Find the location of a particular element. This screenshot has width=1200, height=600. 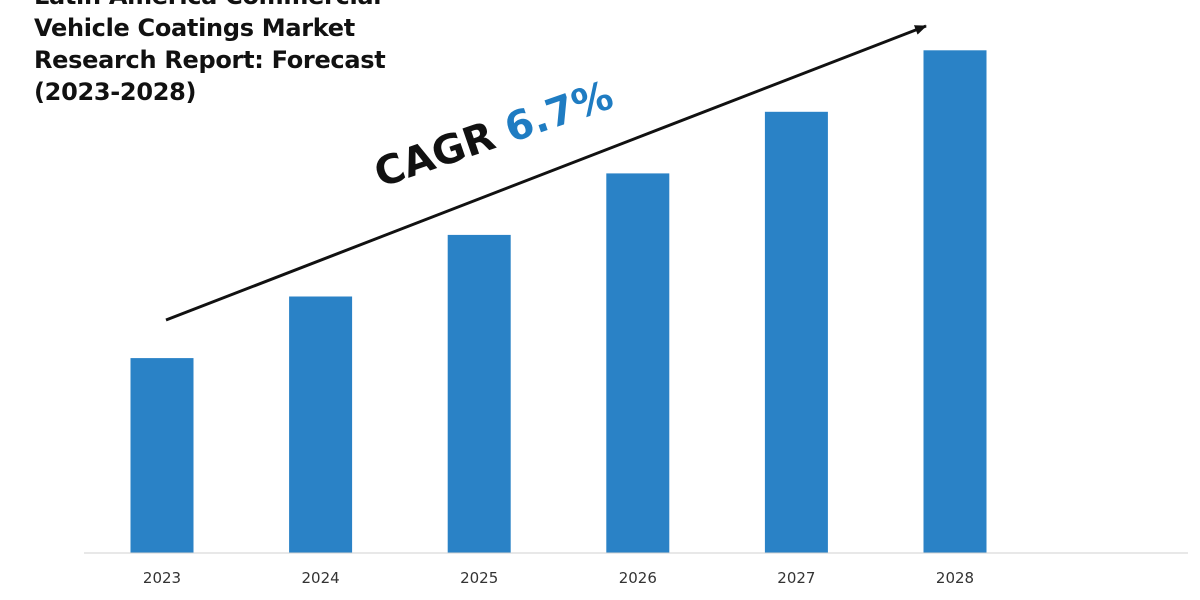

tick-label-2027: 2027 is located at coordinates (796, 578).